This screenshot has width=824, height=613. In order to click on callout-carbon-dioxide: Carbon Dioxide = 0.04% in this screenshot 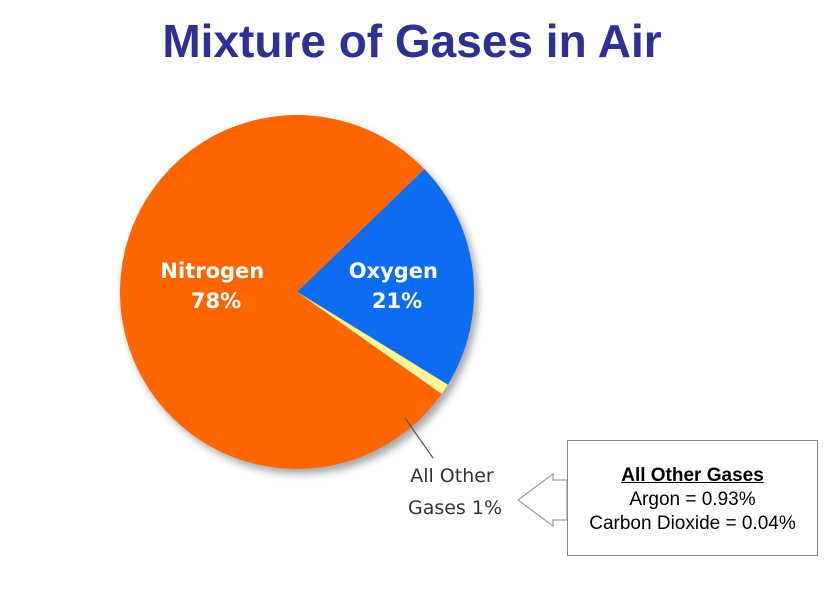, I will do `click(692, 523)`.